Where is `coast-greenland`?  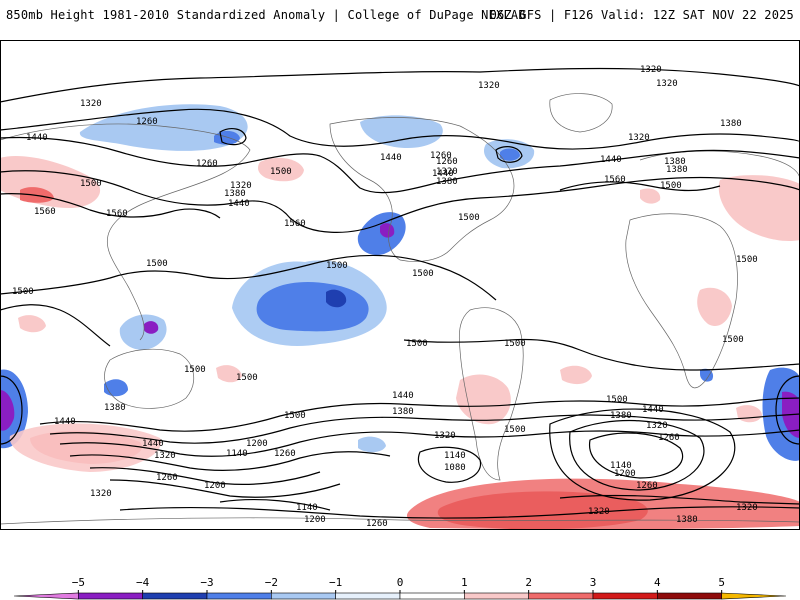
coast-greenland is located at coordinates (581, 113).